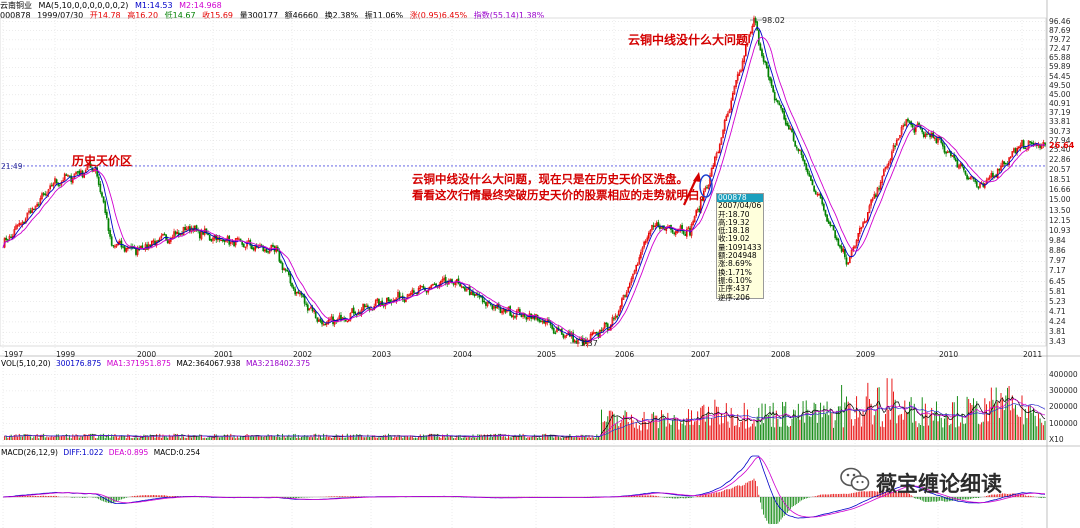 This screenshot has height=528, width=1080. I want to click on year-label: 2005, so click(547, 354).